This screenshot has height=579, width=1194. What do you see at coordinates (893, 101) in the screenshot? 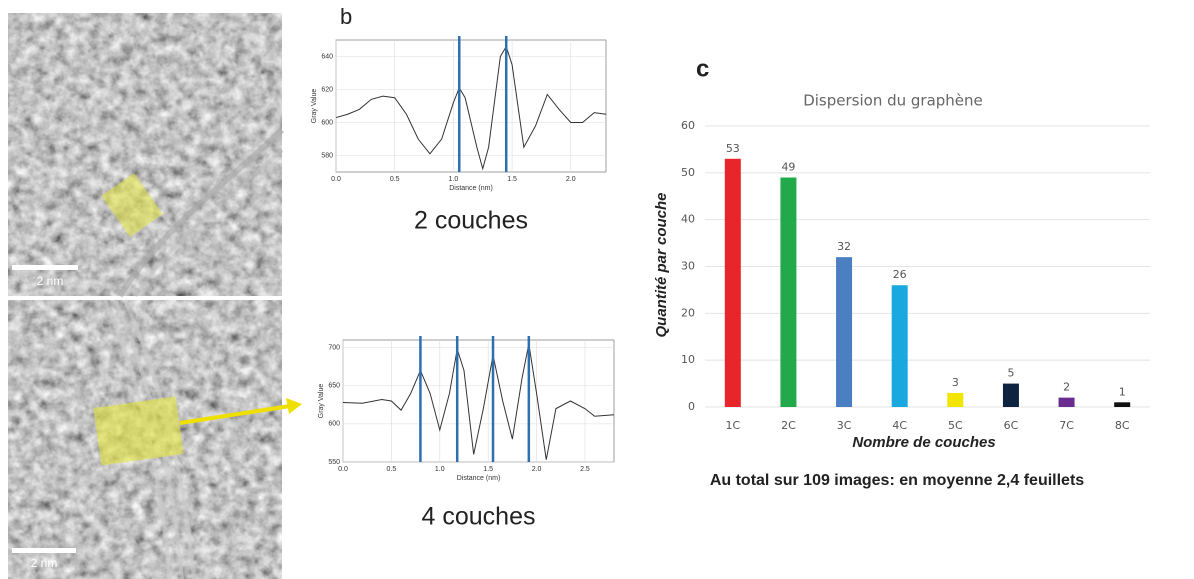
I see `chart-title: Dispersion du graphène` at bounding box center [893, 101].